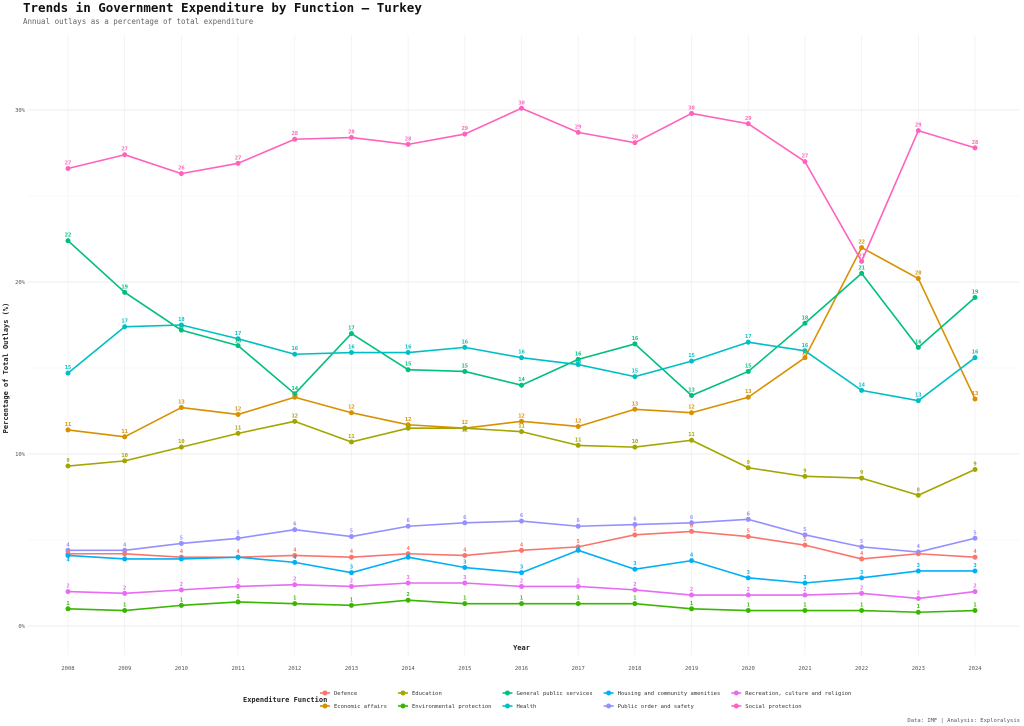  What do you see at coordinates (521, 380) in the screenshot?
I see `data-label: 14` at bounding box center [521, 380].